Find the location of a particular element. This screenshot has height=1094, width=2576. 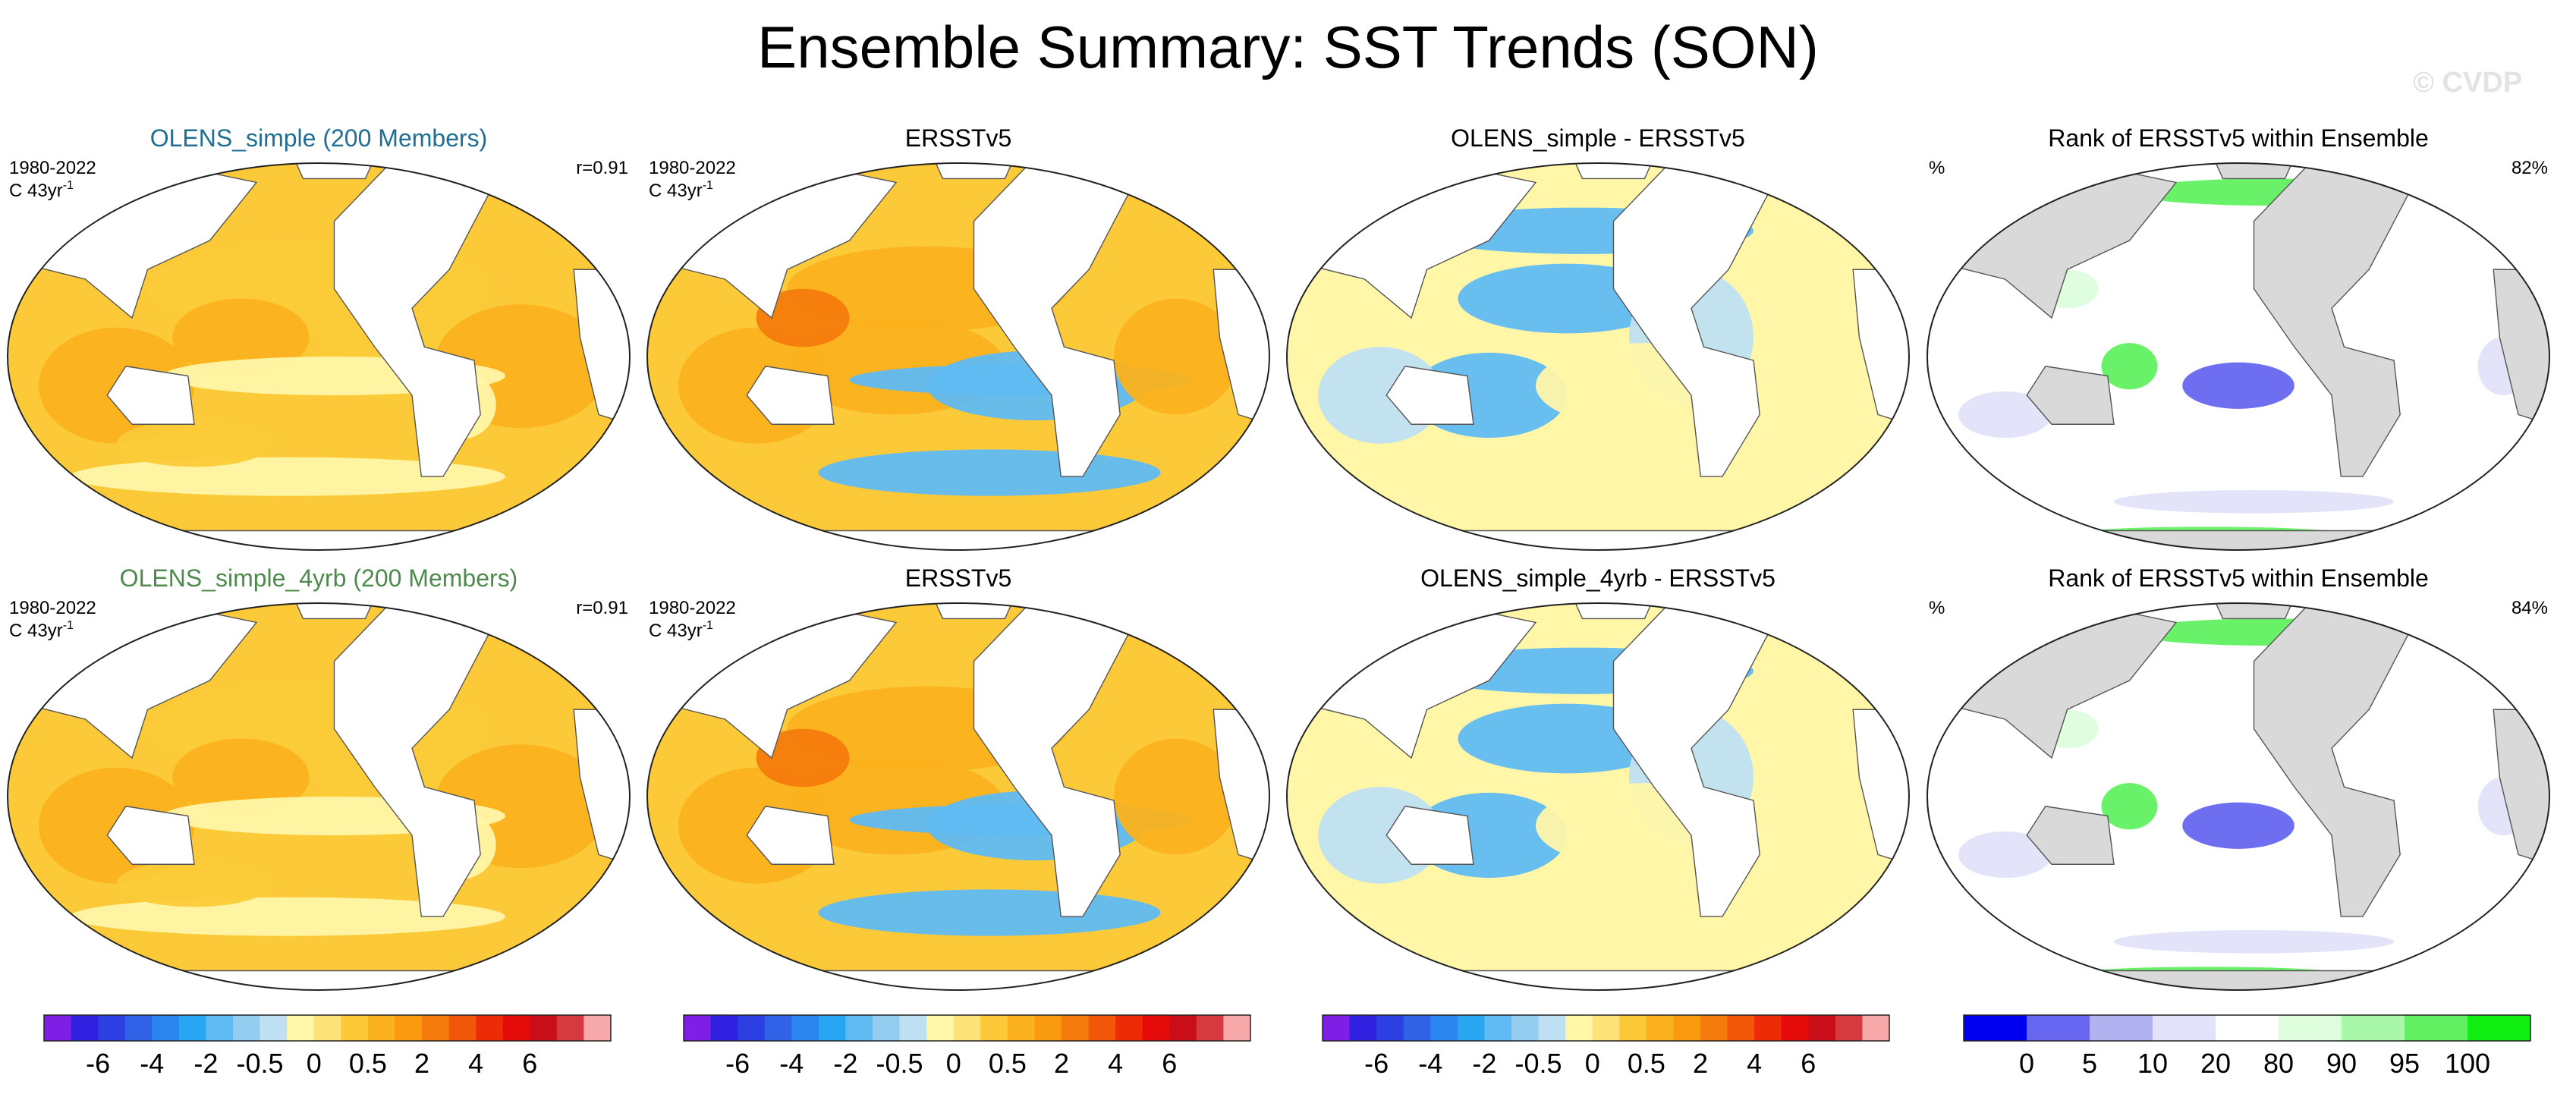

colorbar-trend-label-4: 0 is located at coordinates (314, 1063).